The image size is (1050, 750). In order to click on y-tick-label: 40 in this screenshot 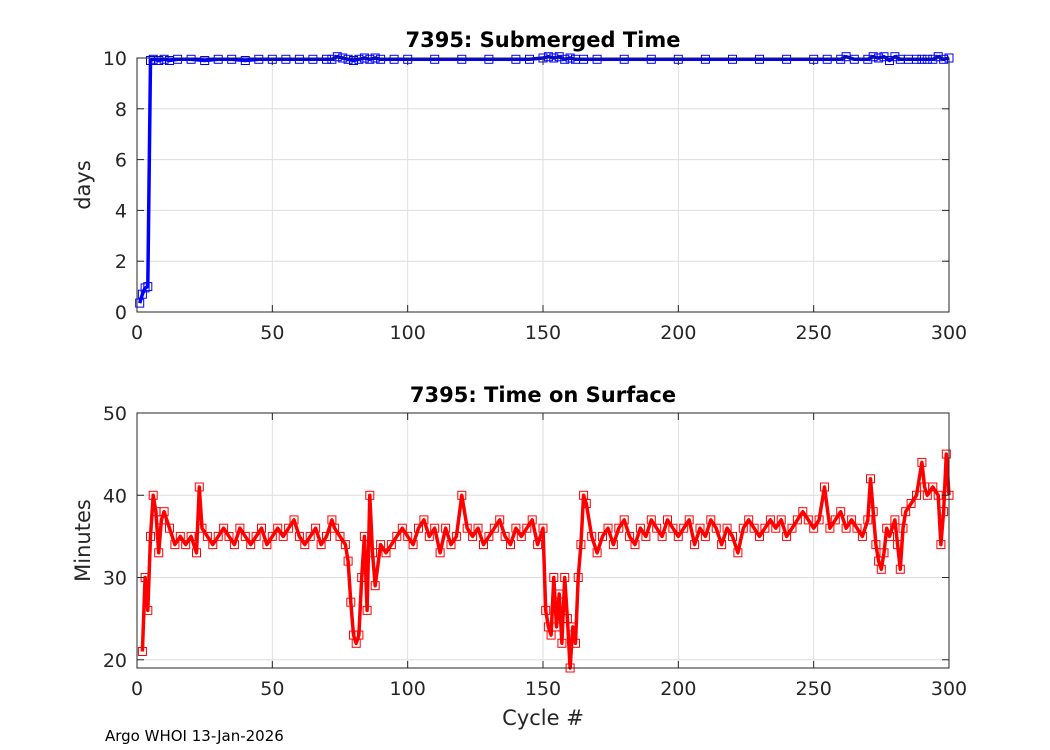, I will do `click(115, 496)`.